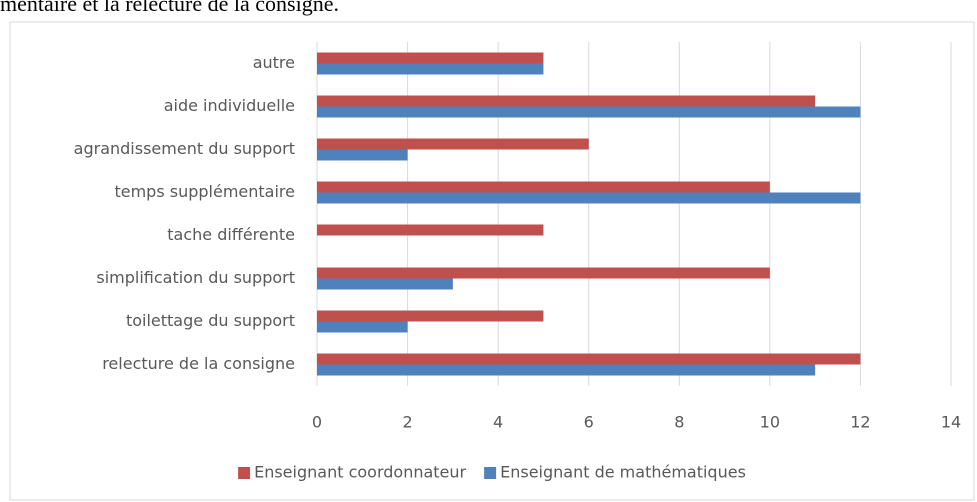 The width and height of the screenshot is (977, 502). What do you see at coordinates (184, 148) in the screenshot?
I see `y-tick-label: agrandissement du support` at bounding box center [184, 148].